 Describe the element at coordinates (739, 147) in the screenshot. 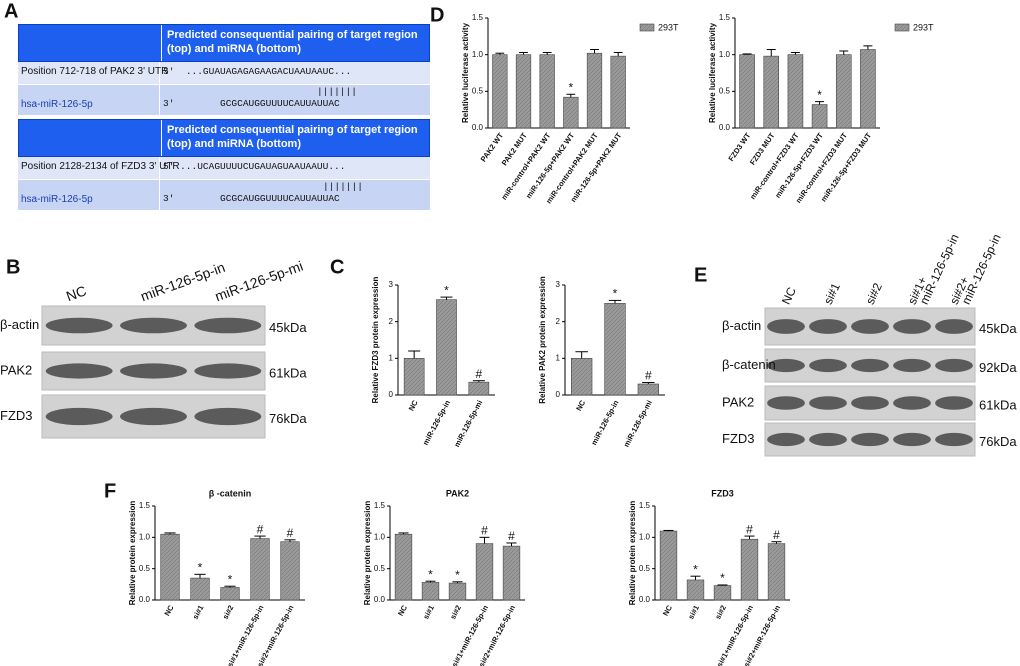

I see `x-tick-label: FZD3 WT` at that location.